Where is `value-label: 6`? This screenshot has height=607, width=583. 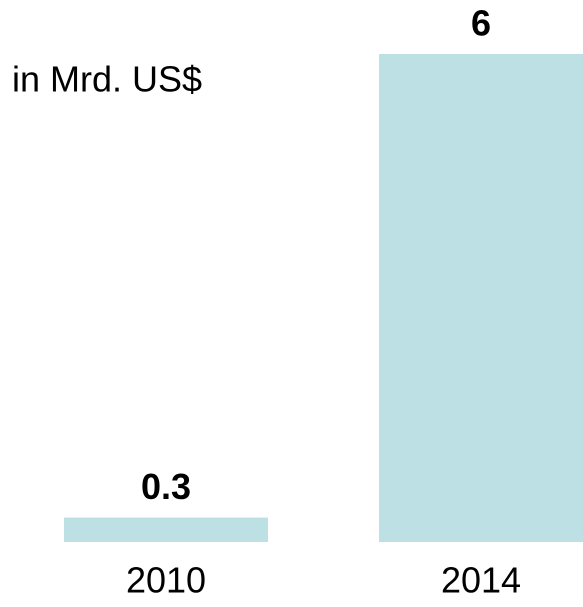
value-label: 6 is located at coordinates (481, 23).